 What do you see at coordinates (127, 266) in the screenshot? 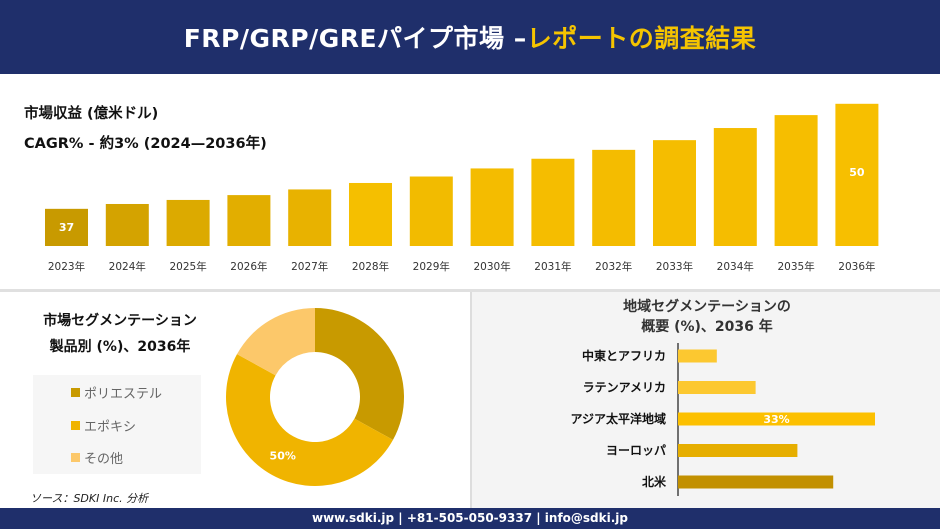
I see `year-tick-label: 2024年` at bounding box center [127, 266].